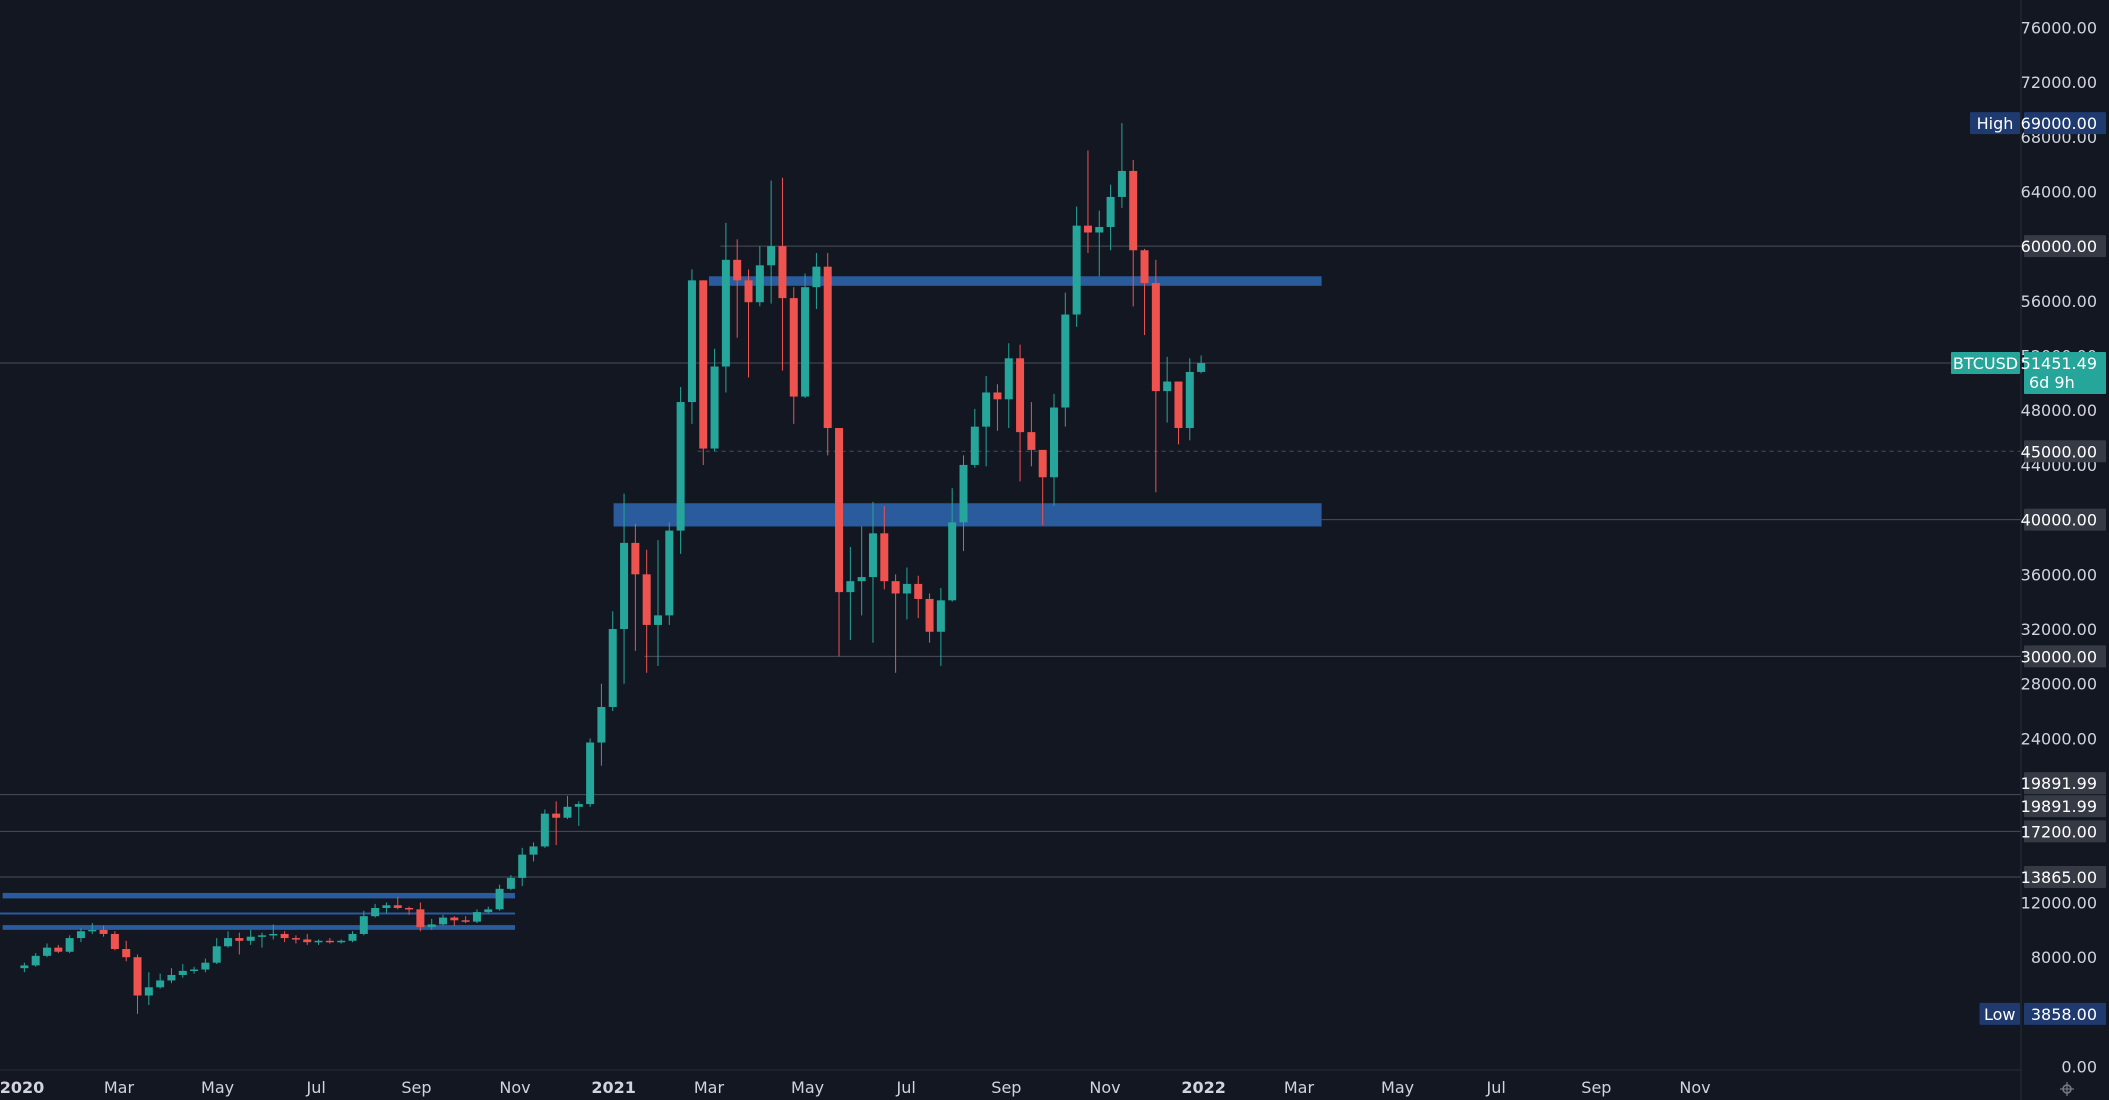  What do you see at coordinates (2064, 957) in the screenshot?
I see `y-tick-label: 8000.00` at bounding box center [2064, 957].